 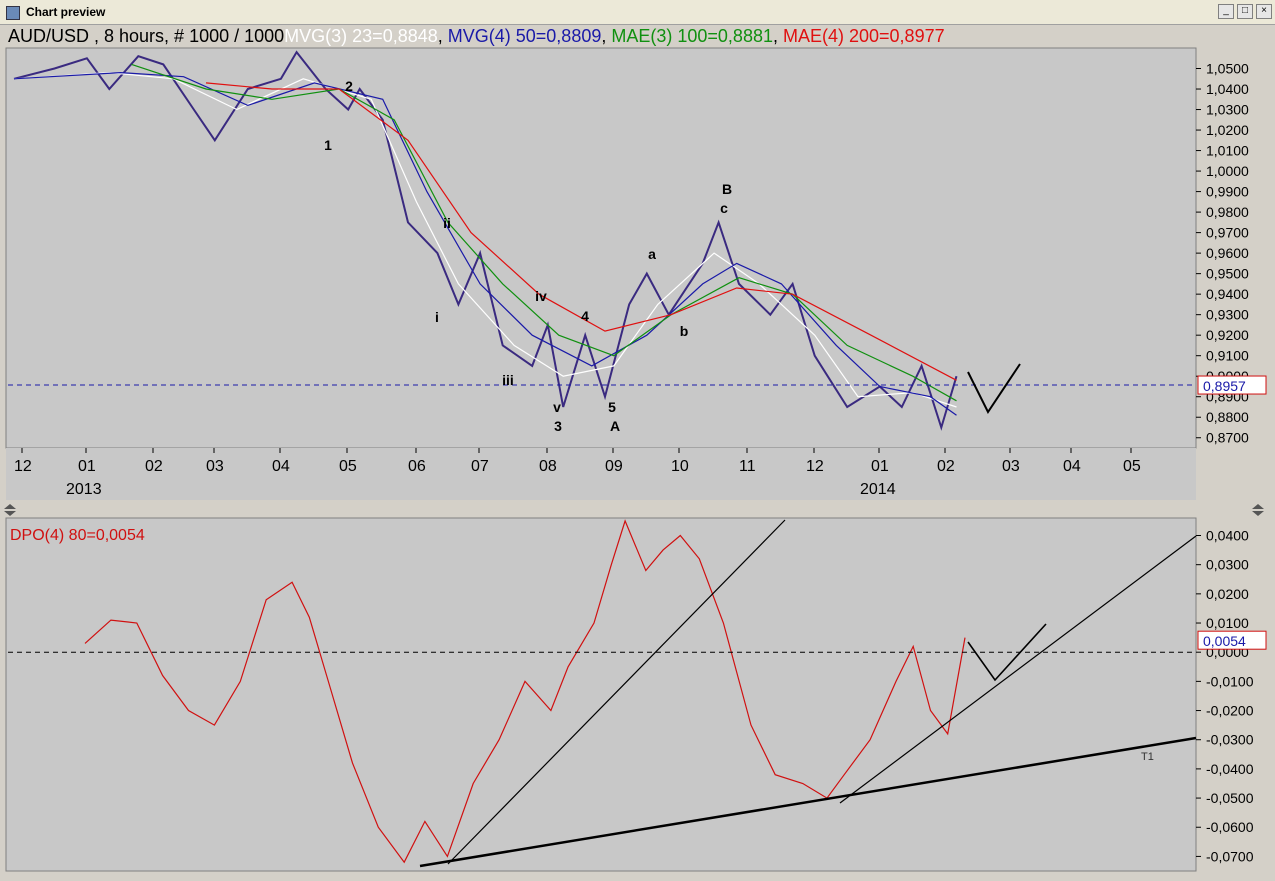 I want to click on splitter-up-icon, so click(x=10, y=506).